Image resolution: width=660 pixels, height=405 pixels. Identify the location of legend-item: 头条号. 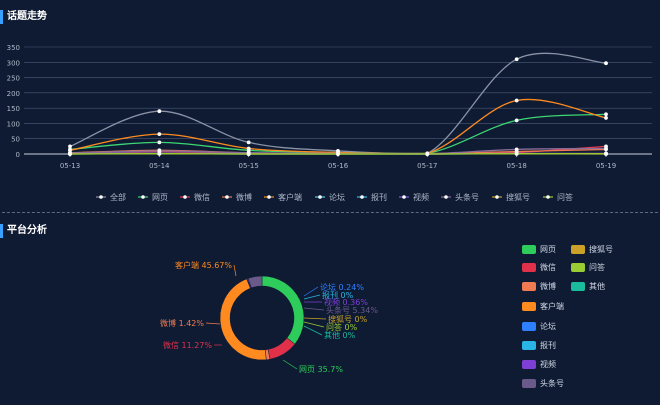
(460, 197).